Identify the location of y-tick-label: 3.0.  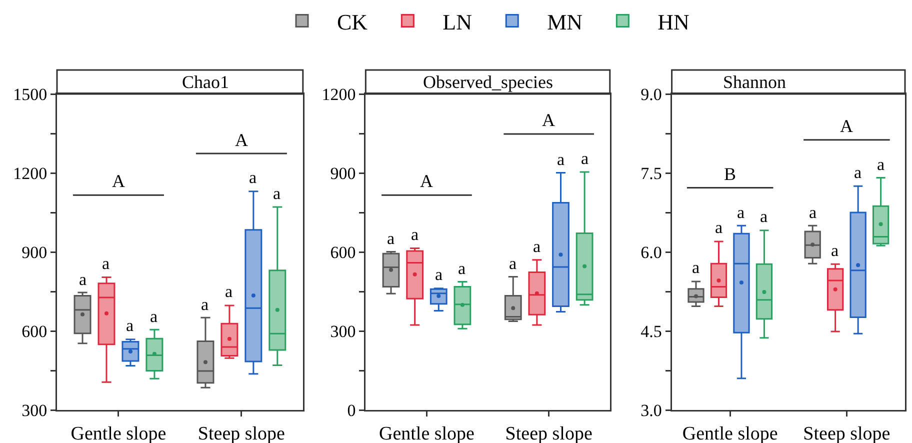
(651, 410).